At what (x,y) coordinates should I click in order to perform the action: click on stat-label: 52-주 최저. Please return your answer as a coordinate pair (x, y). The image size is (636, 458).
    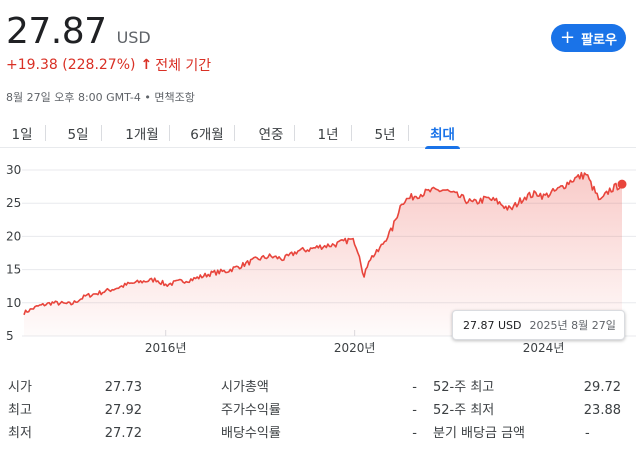
    Looking at the image, I should click on (464, 410).